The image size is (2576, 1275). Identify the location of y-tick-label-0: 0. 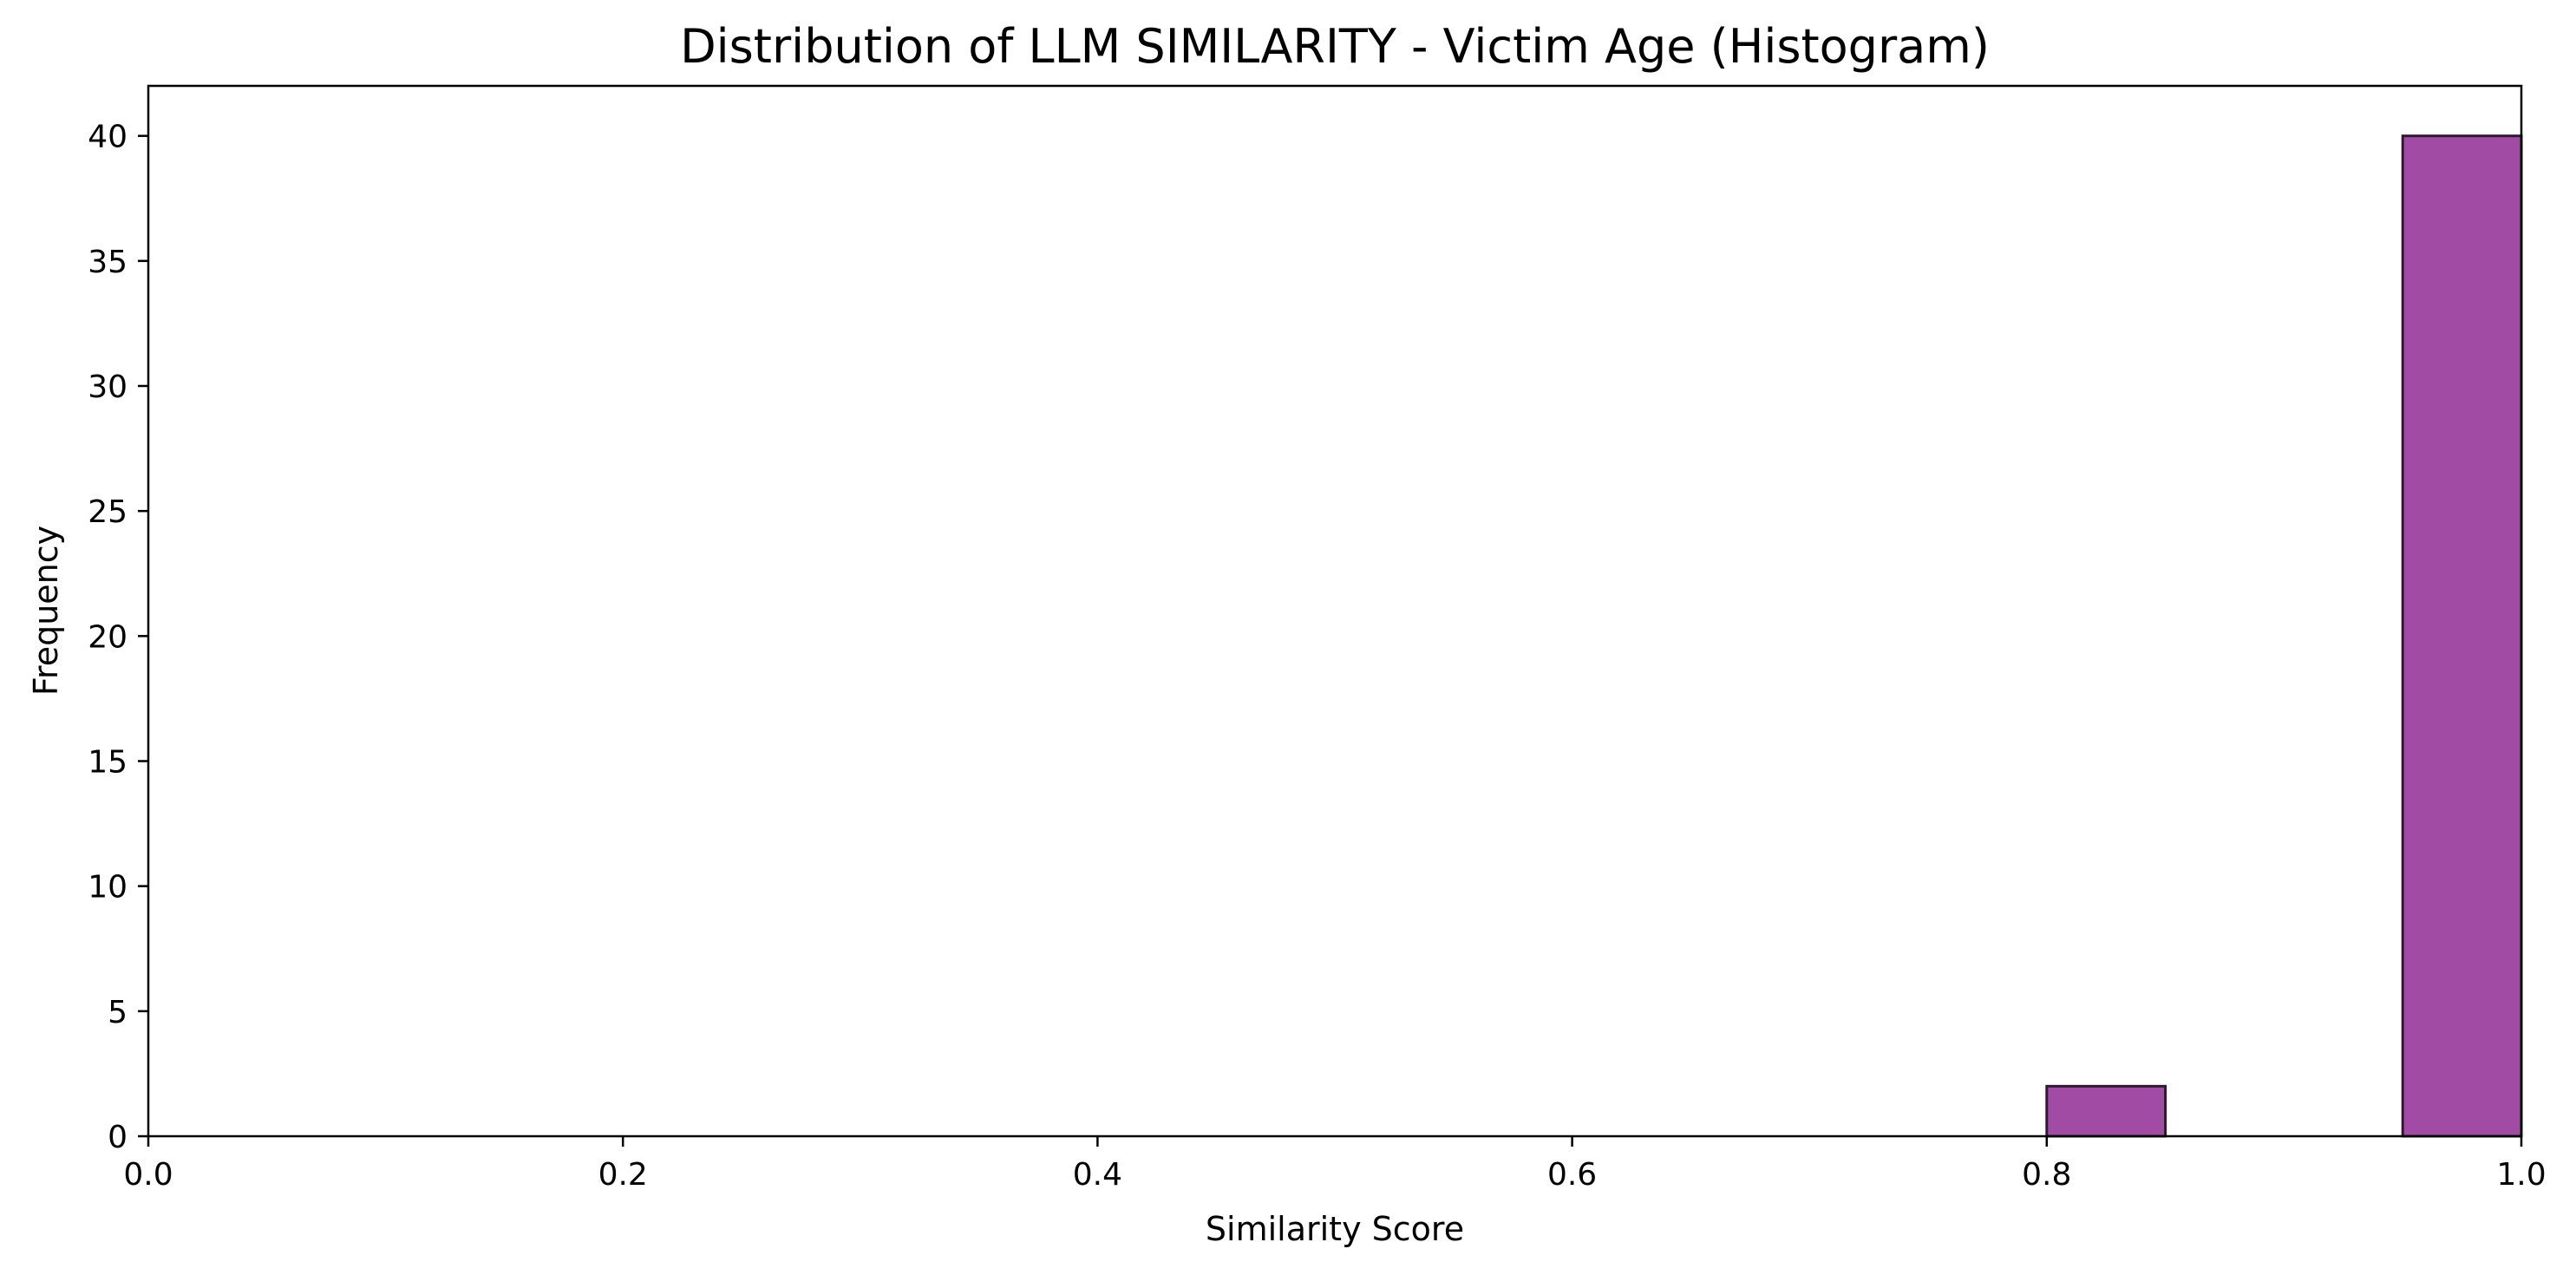
(117, 1137).